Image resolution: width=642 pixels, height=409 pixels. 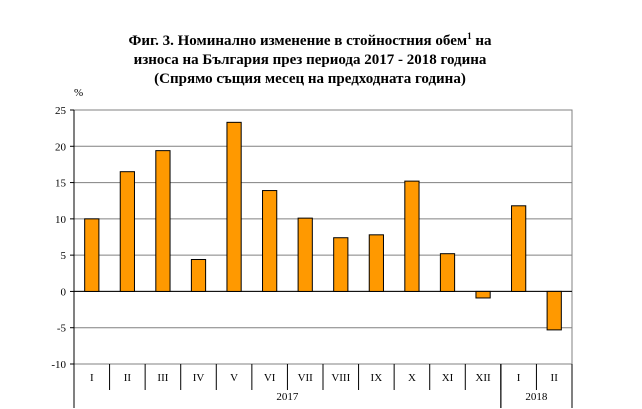 What do you see at coordinates (377, 378) in the screenshot?
I see `x-tick-label: IX` at bounding box center [377, 378].